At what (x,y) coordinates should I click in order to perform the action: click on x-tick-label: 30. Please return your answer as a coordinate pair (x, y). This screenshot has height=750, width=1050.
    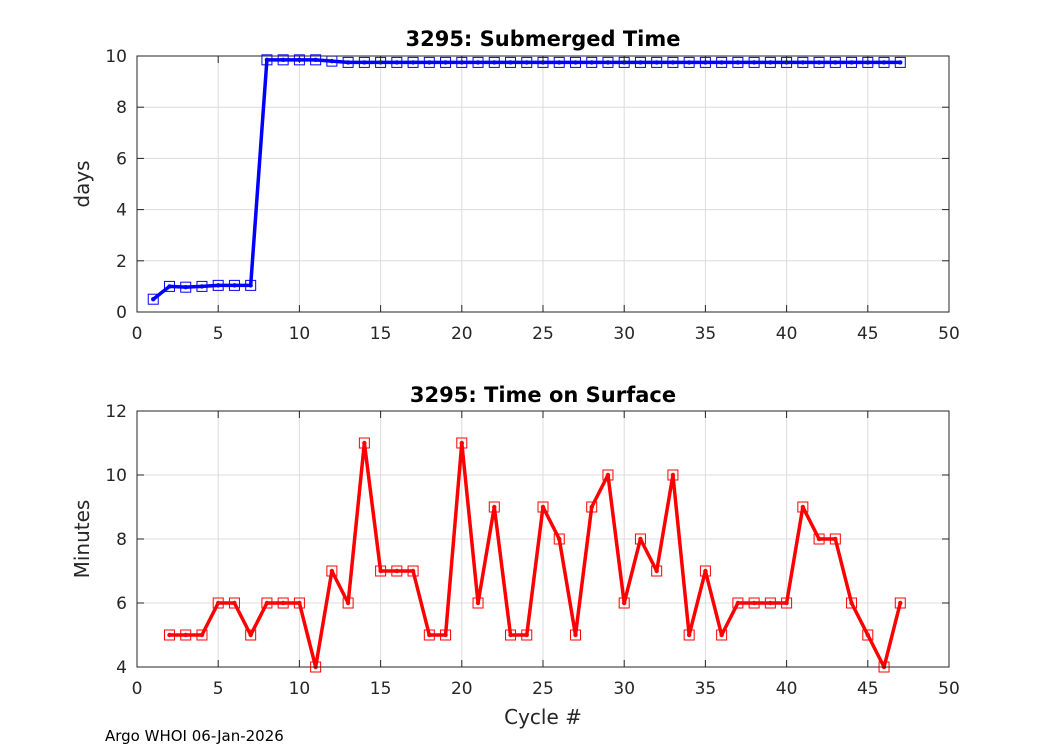
    Looking at the image, I should click on (624, 689).